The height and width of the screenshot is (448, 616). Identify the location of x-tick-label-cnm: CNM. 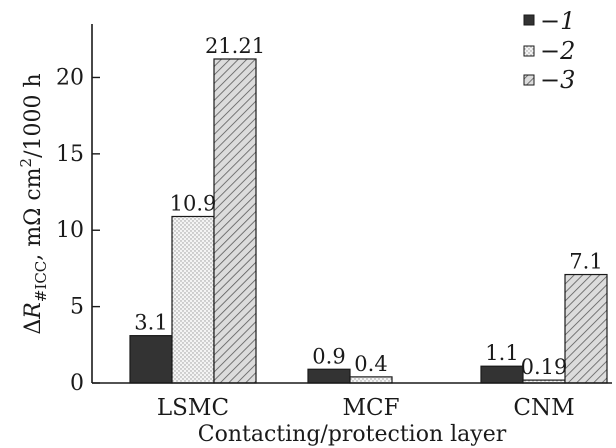
(543, 408).